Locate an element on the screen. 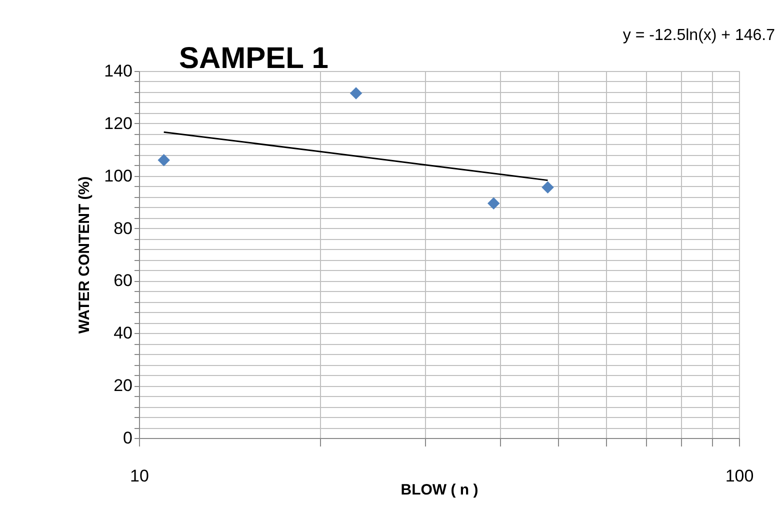  y-tick-label: 80 is located at coordinates (123, 228).